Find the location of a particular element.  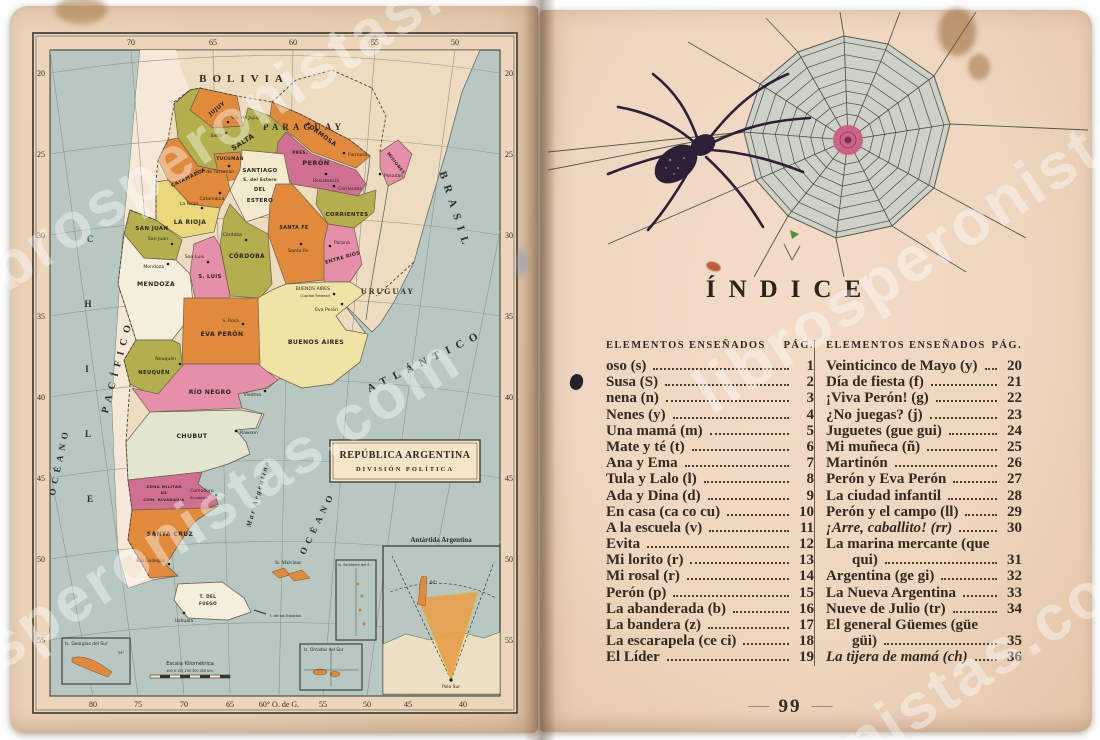

longitude-label: 50 is located at coordinates (455, 42).